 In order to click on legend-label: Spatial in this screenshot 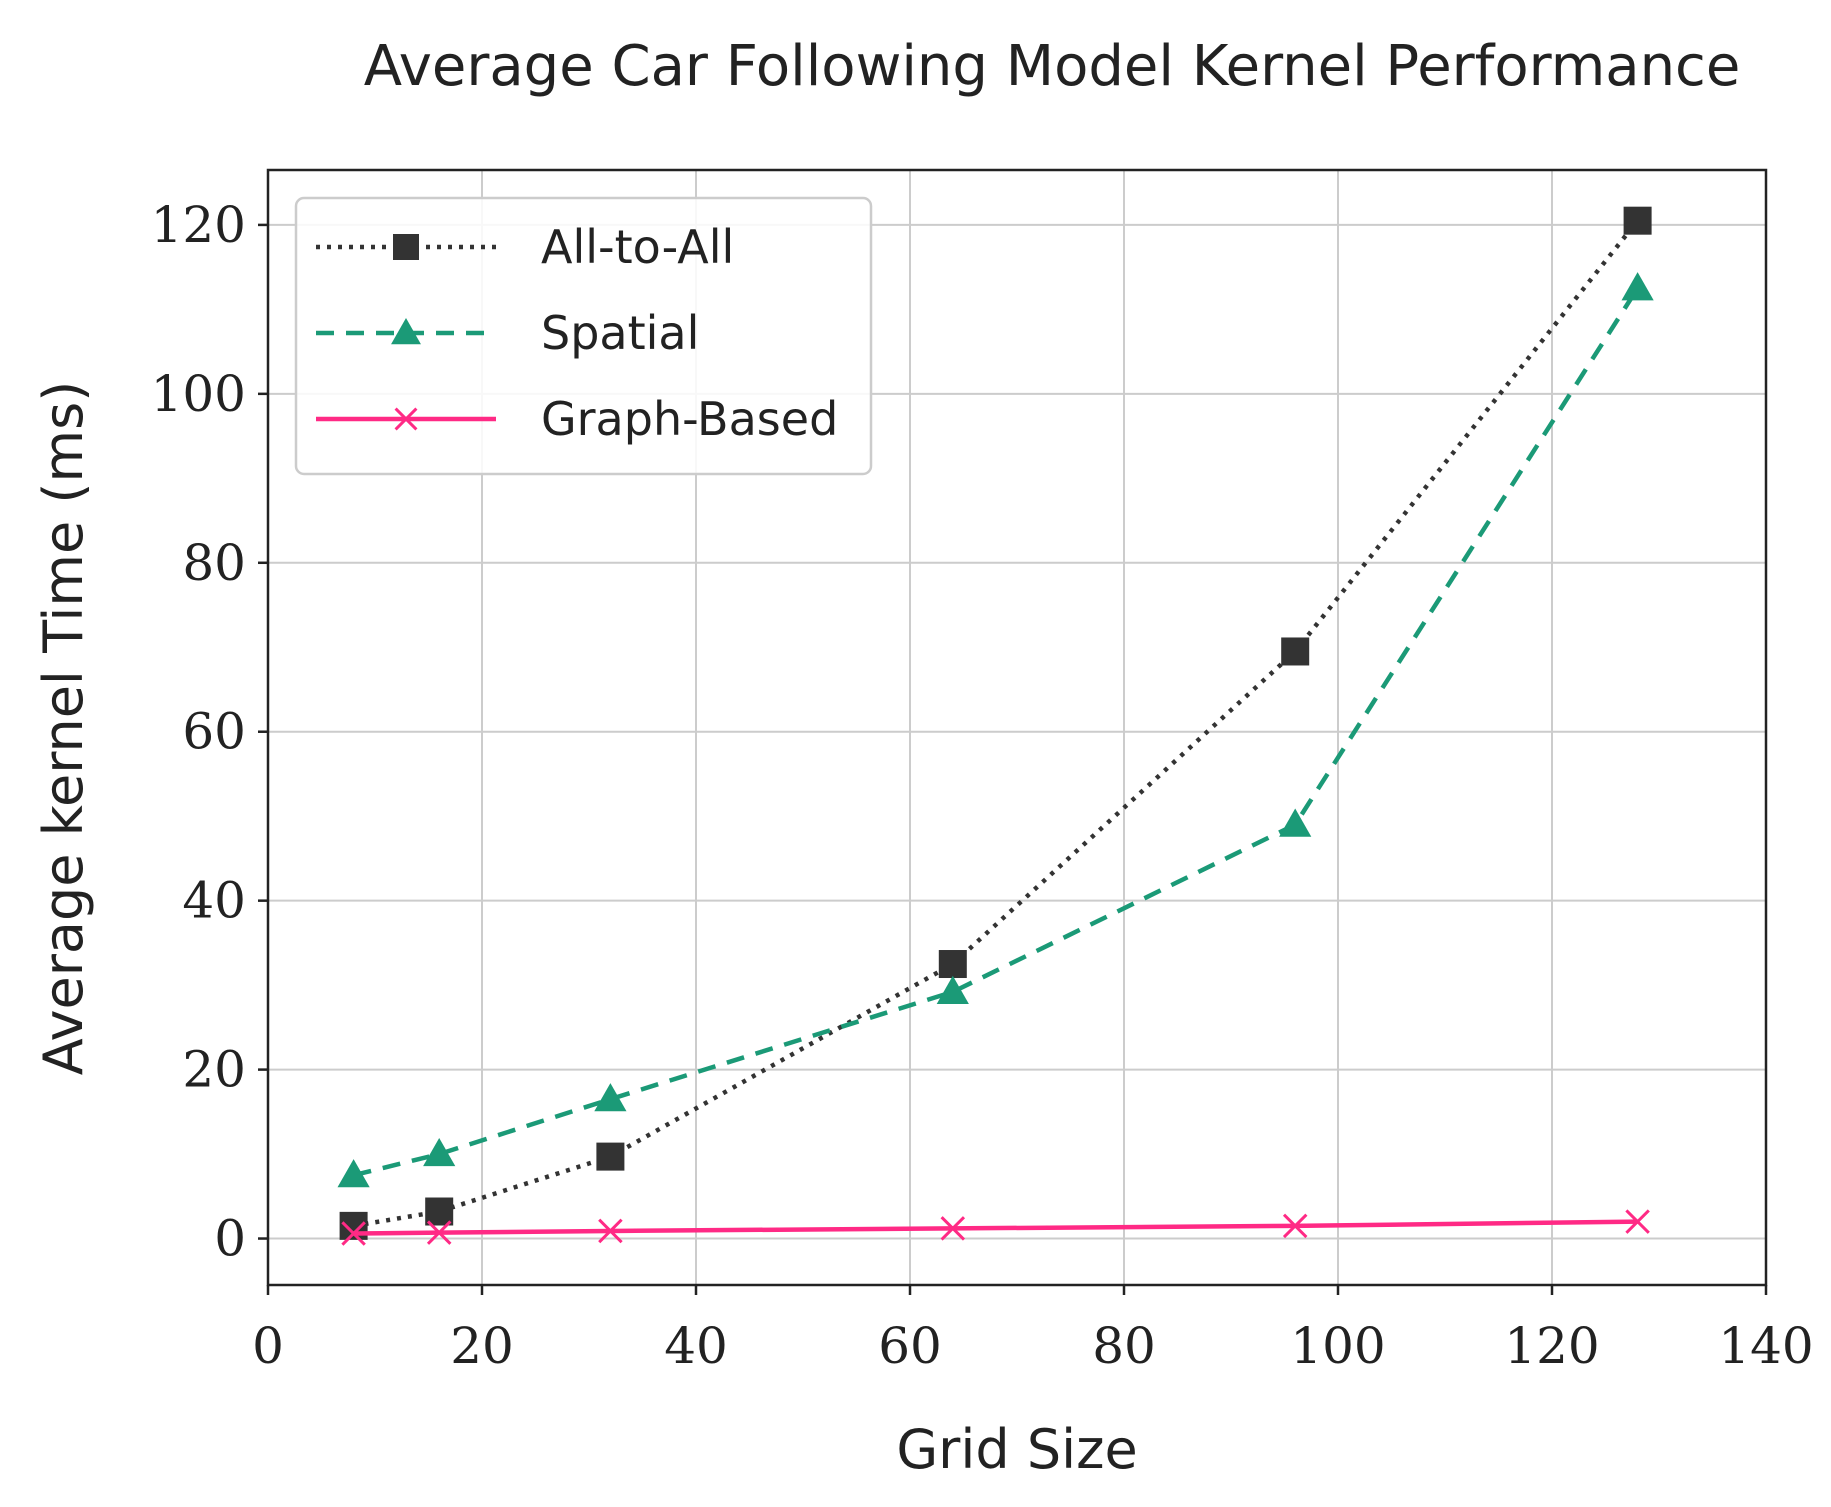, I will do `click(620, 333)`.